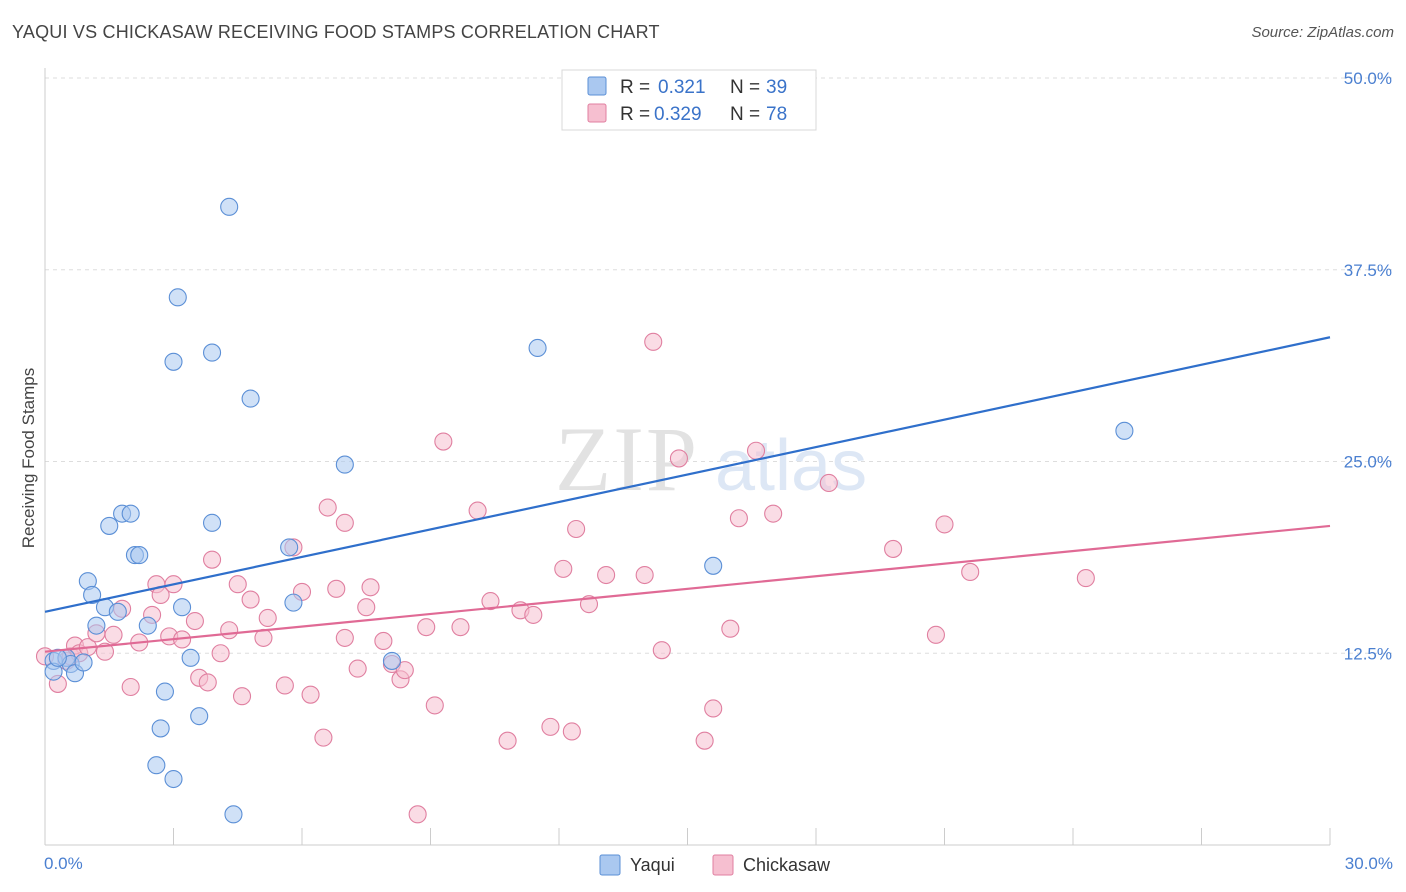 The height and width of the screenshot is (892, 1406). Describe the element at coordinates (1369, 863) in the screenshot. I see `x-tick-label: 30.0%` at that location.